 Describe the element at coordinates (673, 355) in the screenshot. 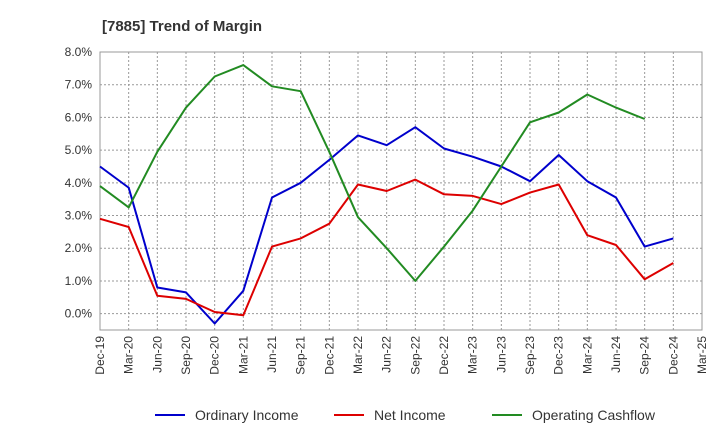

I see `x-tick-label: Dec-24` at that location.